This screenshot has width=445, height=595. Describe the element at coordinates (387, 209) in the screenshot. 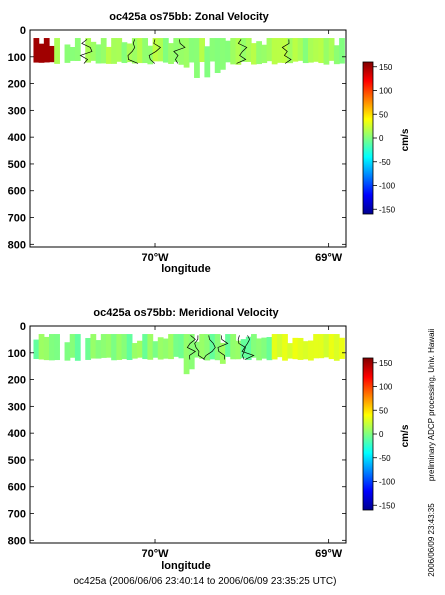

I see `colorbar-tick-label: -150` at that location.